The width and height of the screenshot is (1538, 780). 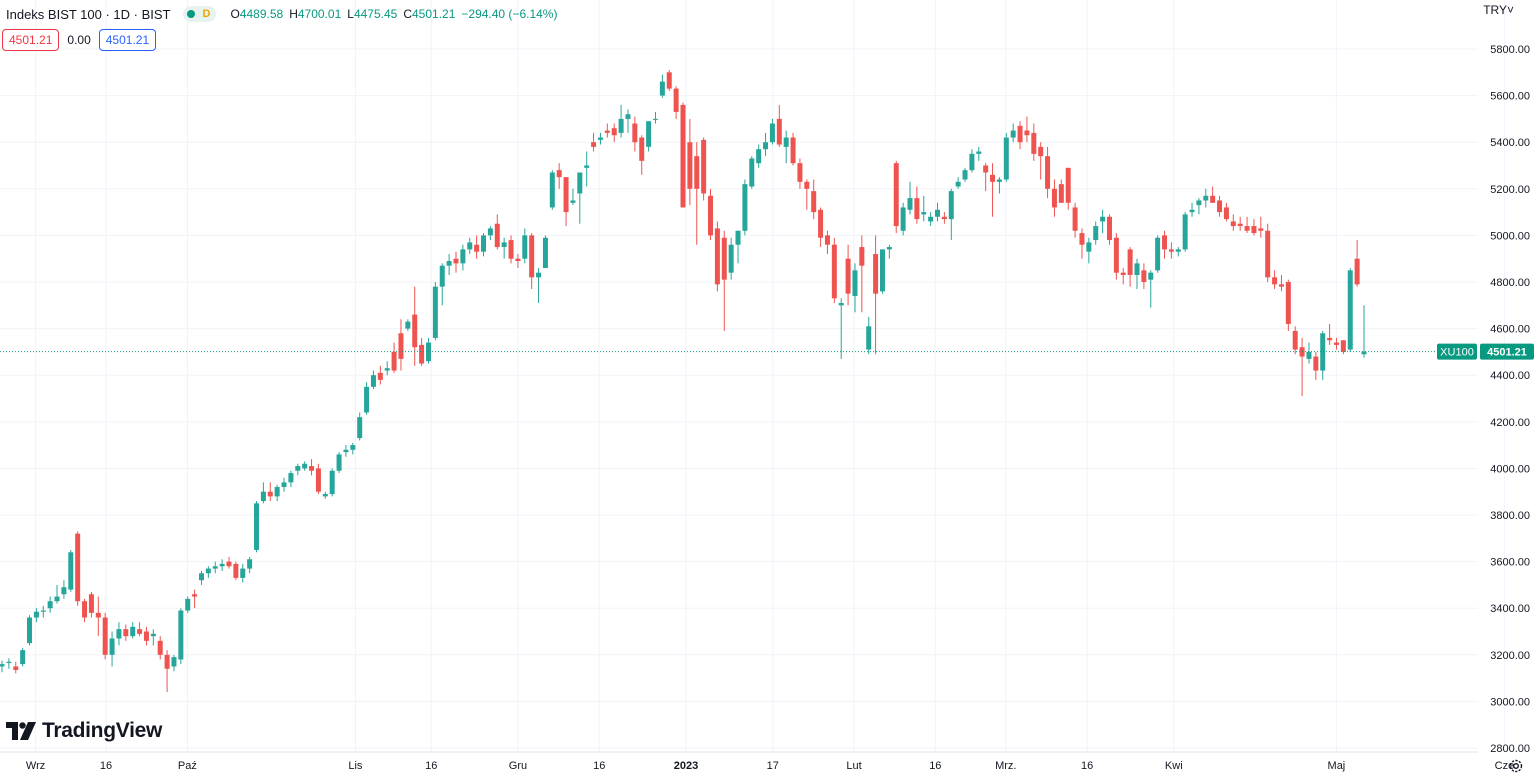 What do you see at coordinates (199, 14) in the screenshot?
I see `market-status-pill: D` at bounding box center [199, 14].